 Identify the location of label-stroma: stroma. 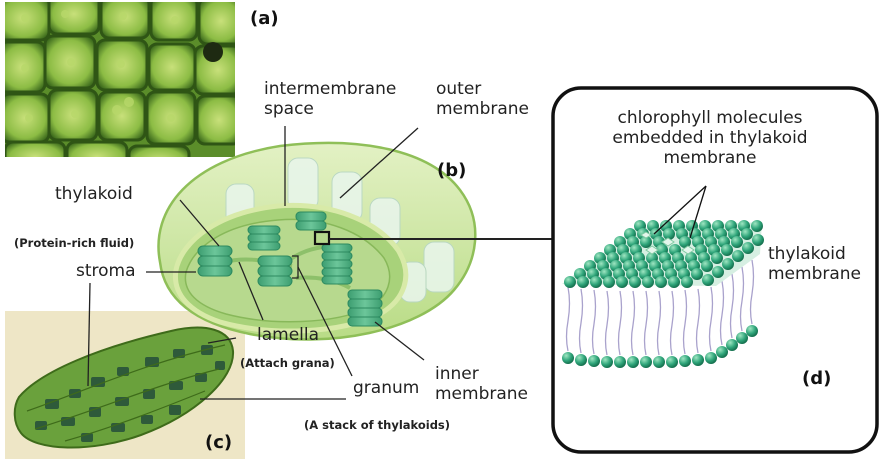
(106, 271).